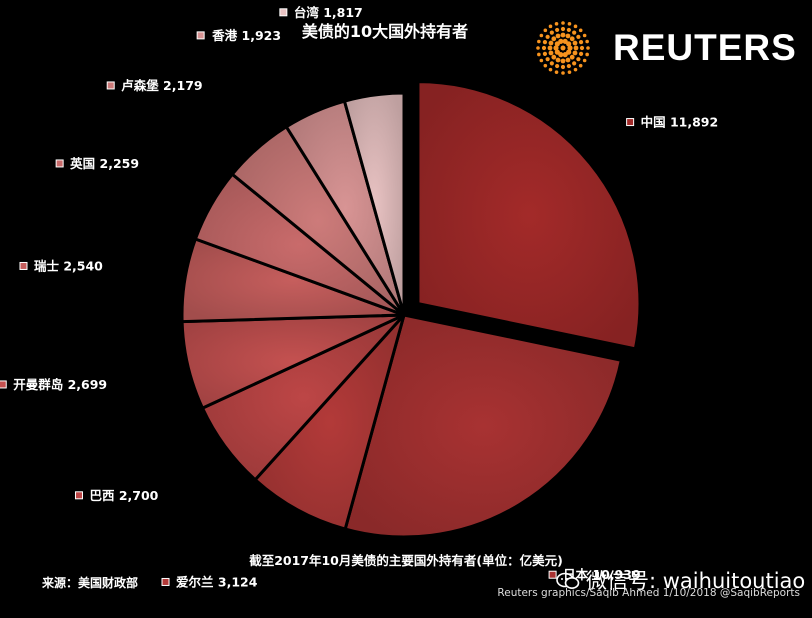 This screenshot has height=618, width=812. I want to click on chart-title: 美债的10大国外持有者, so click(385, 31).